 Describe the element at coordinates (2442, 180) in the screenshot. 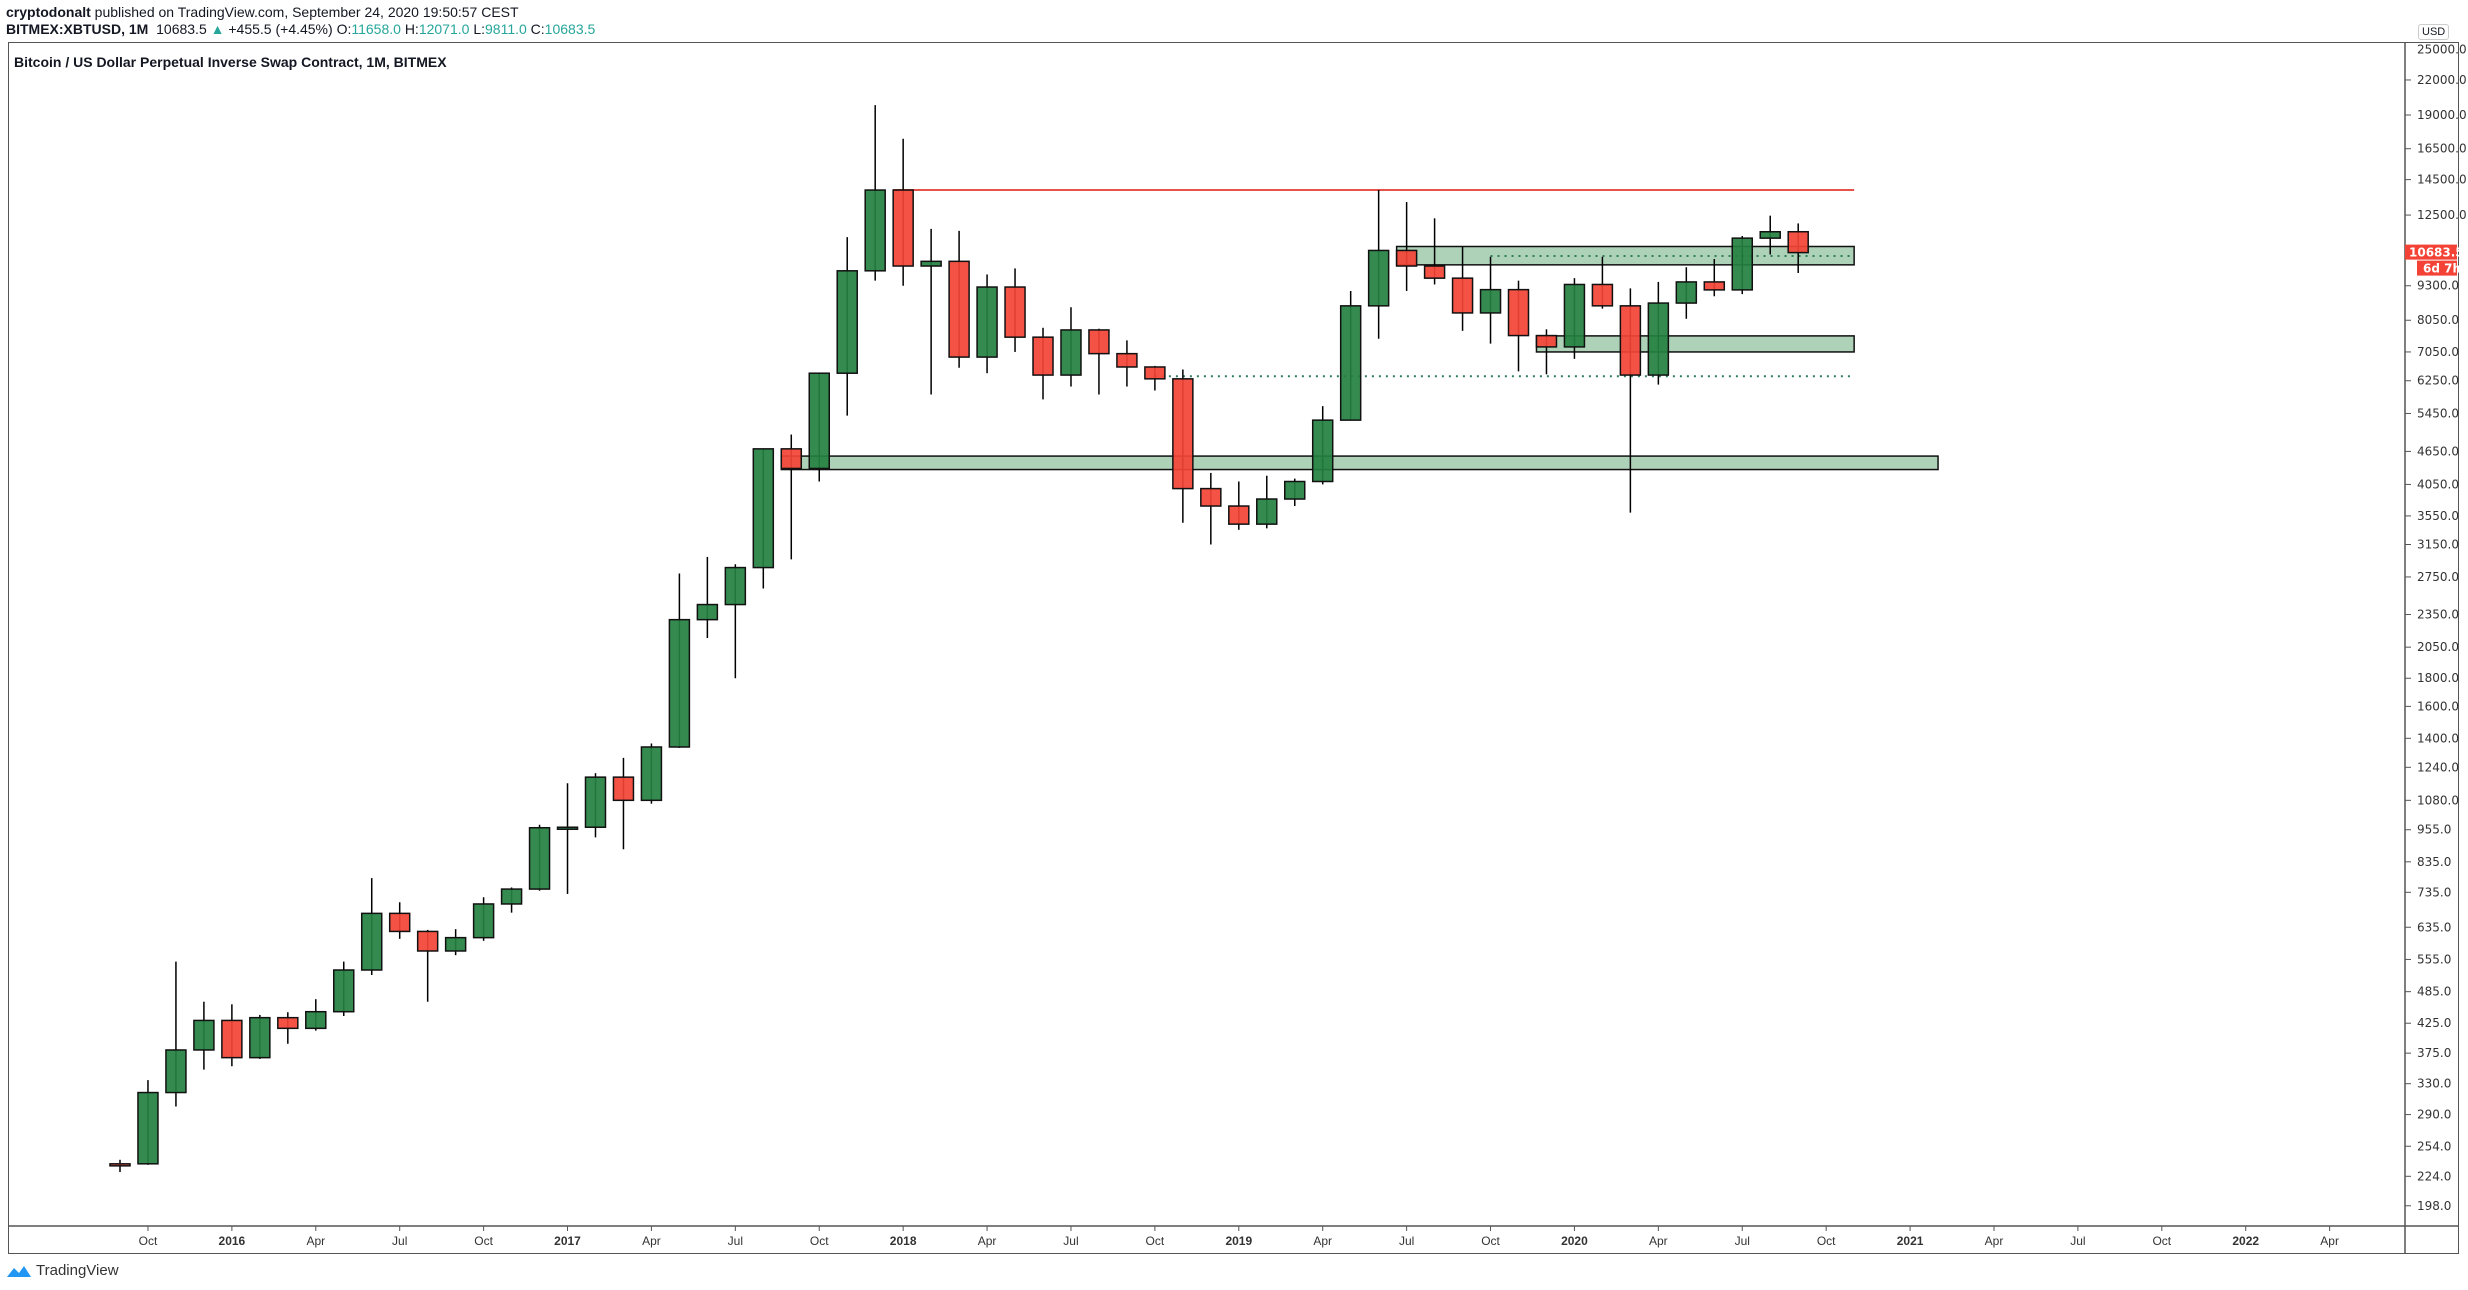

I see `price-tick-label: 14500.0` at that location.